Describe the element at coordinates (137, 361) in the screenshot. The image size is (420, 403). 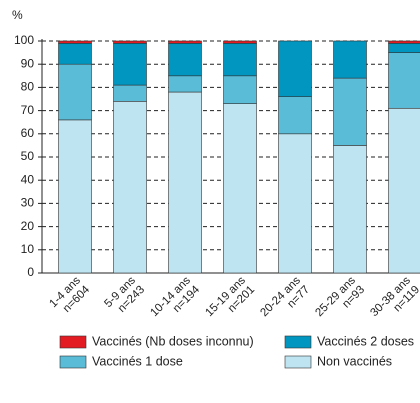
I see `legend-label: Vaccinés 1 dose` at that location.